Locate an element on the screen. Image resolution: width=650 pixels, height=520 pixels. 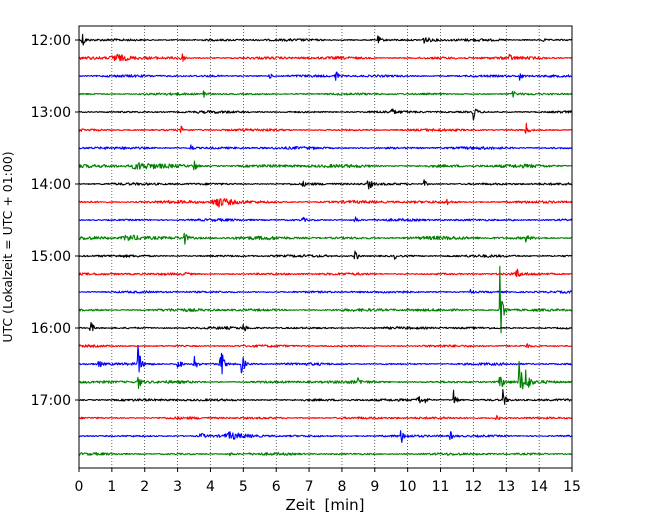
x-tick-label: 9 is located at coordinates (374, 487).